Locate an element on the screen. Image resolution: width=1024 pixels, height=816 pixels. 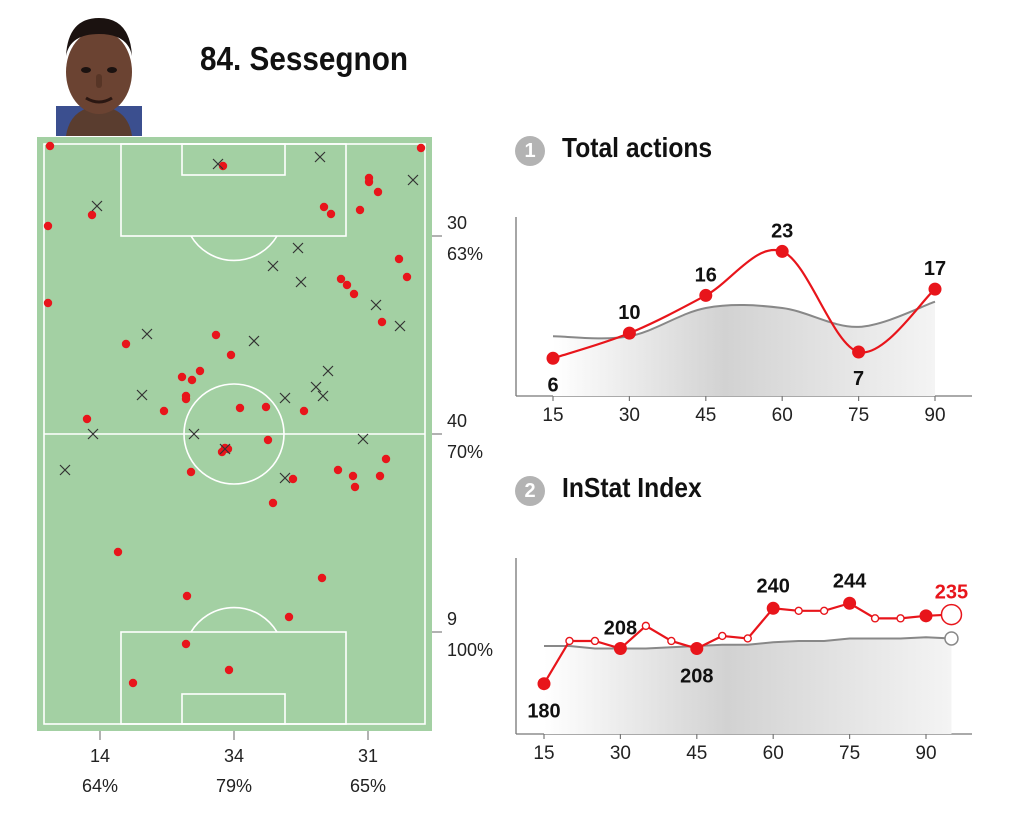
zone-count-top: 30 is located at coordinates (457, 223).